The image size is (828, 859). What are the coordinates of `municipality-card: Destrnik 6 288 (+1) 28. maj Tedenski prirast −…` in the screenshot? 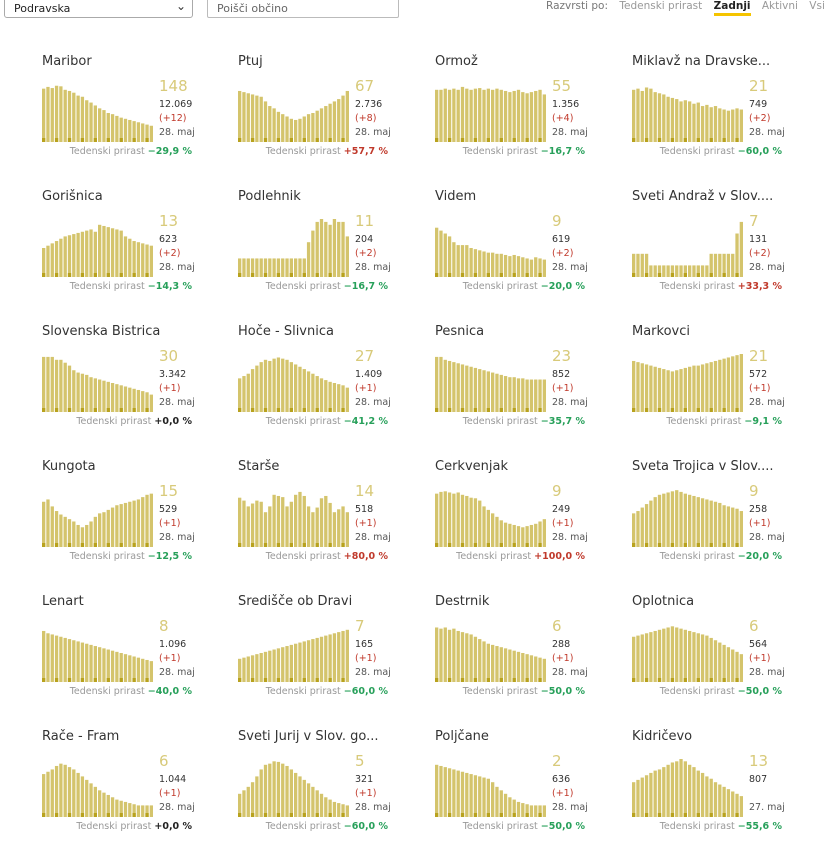 It's located at (525, 659).